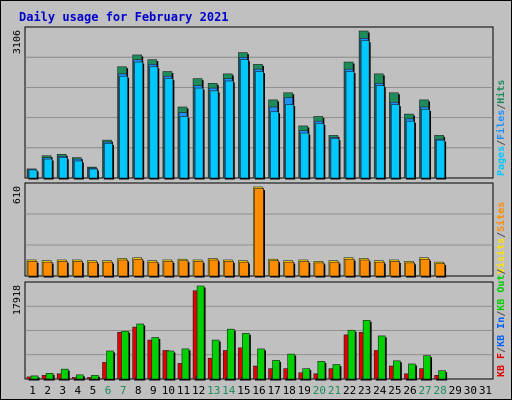 Image resolution: width=512 pixels, height=400 pixels. What do you see at coordinates (78, 390) in the screenshot?
I see `x-tick-label: 4` at bounding box center [78, 390].